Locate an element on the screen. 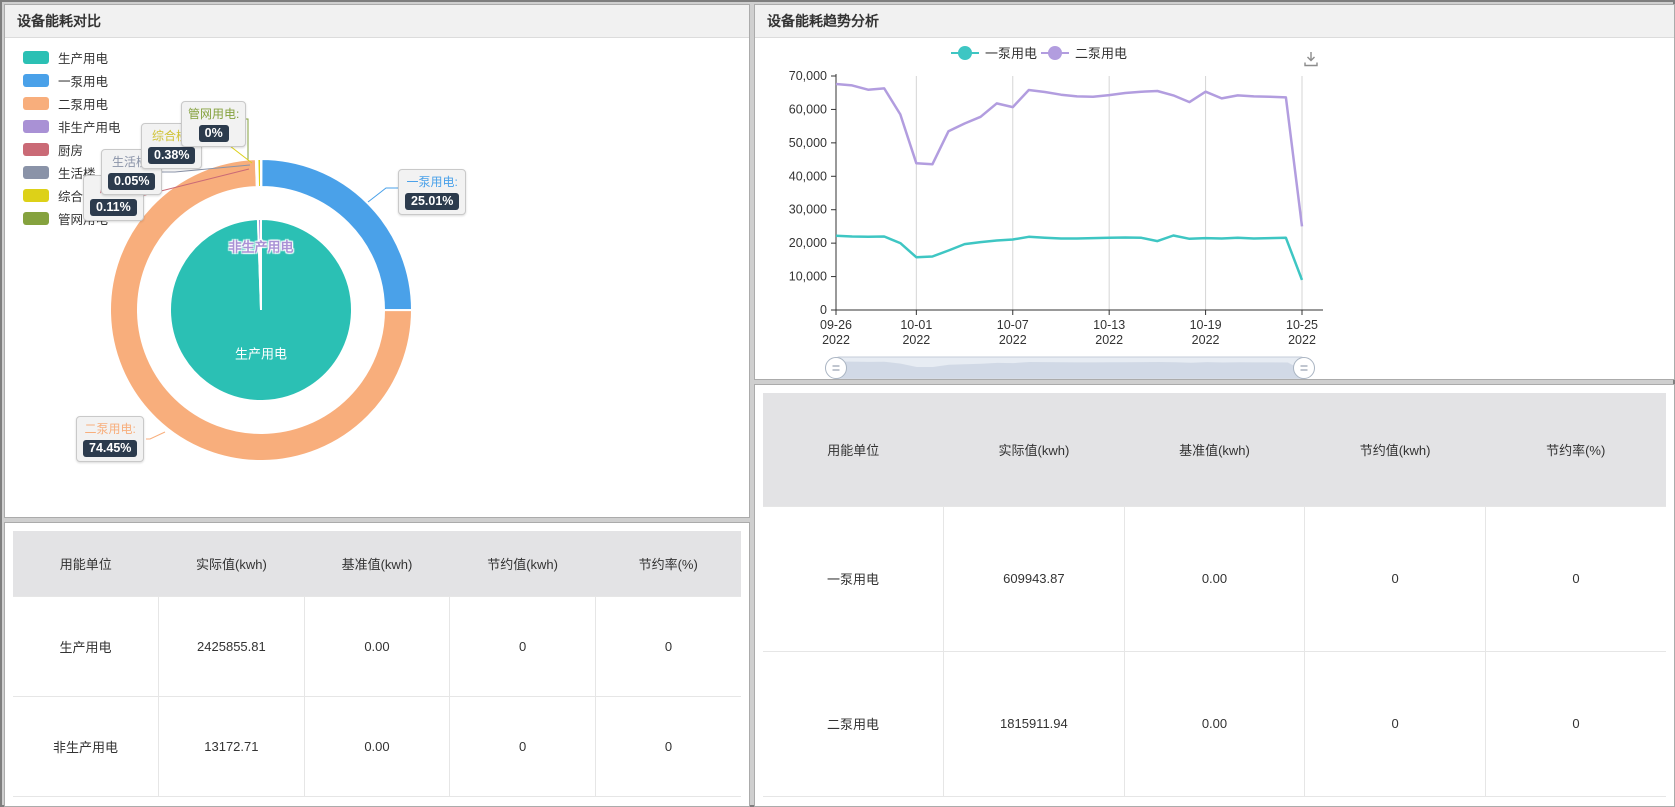 The height and width of the screenshot is (807, 1675). table-cell: 13172.71 is located at coordinates (231, 746).